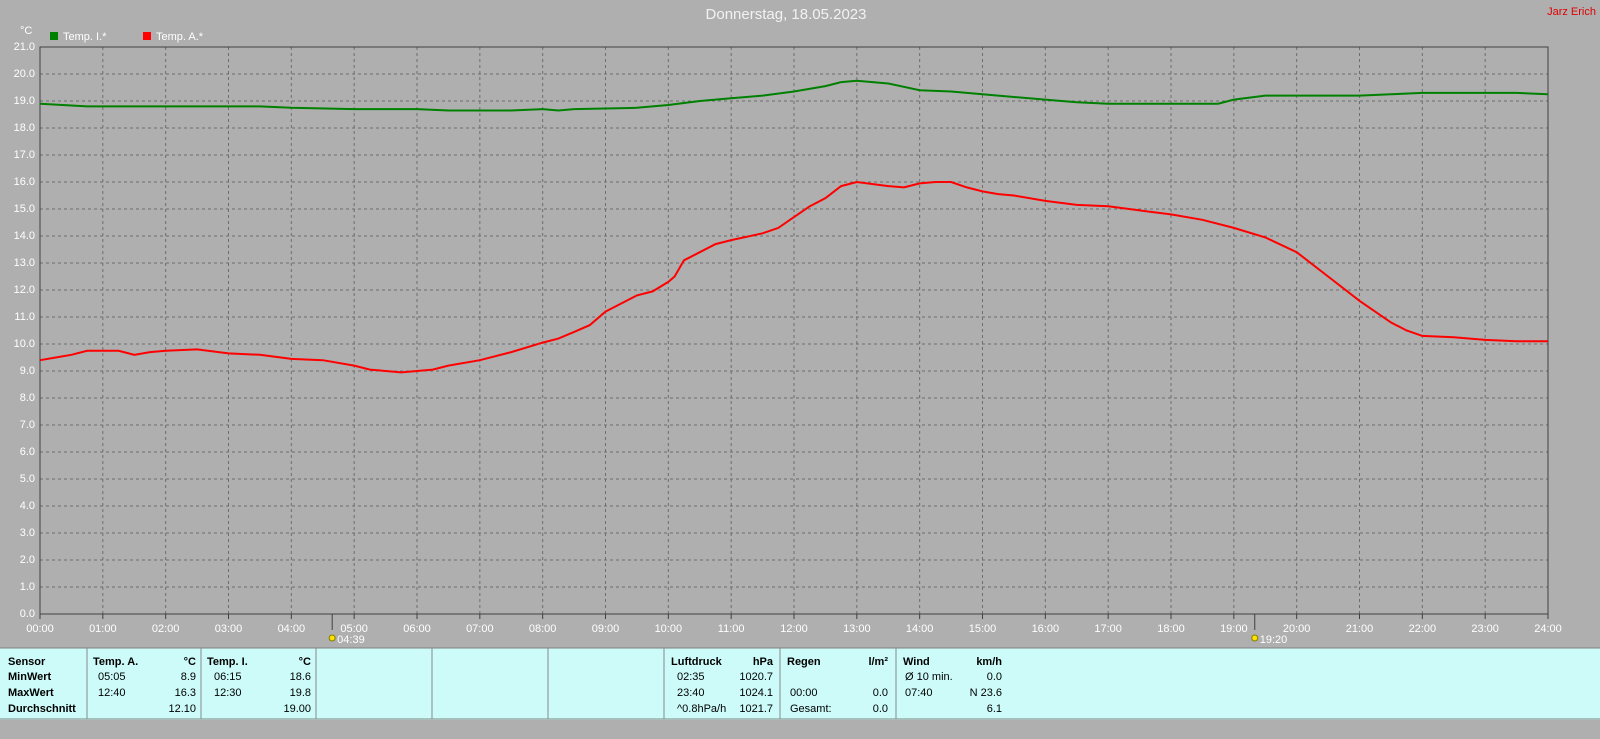  I want to click on sun-time: 19:20, so click(1274, 640).